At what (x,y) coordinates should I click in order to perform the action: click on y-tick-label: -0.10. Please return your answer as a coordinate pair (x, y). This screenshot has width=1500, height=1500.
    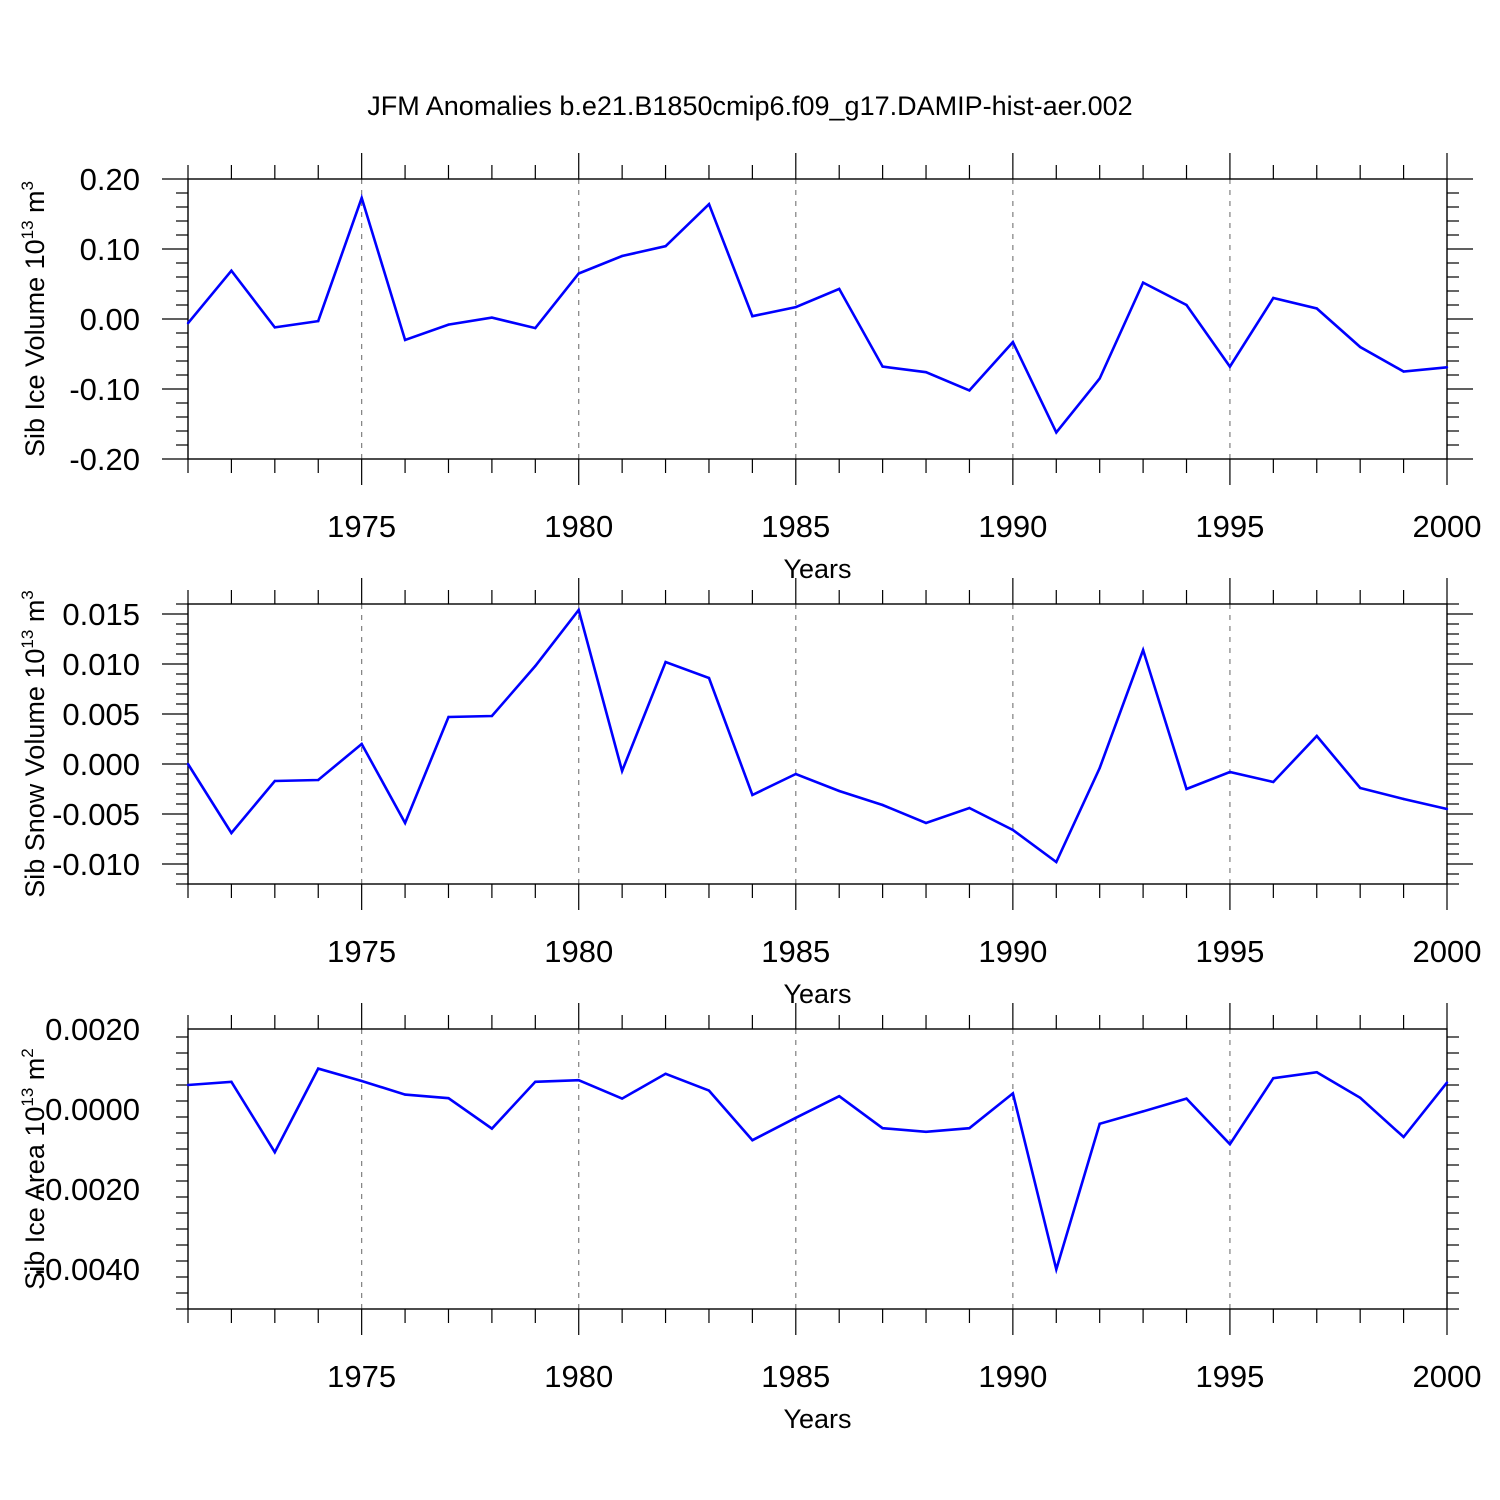
    Looking at the image, I should click on (104, 389).